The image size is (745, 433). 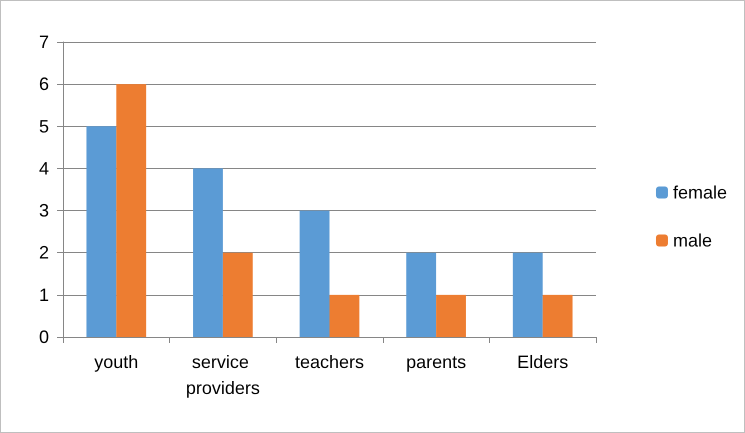 I want to click on y-tick-label: 1, so click(x=43, y=294).